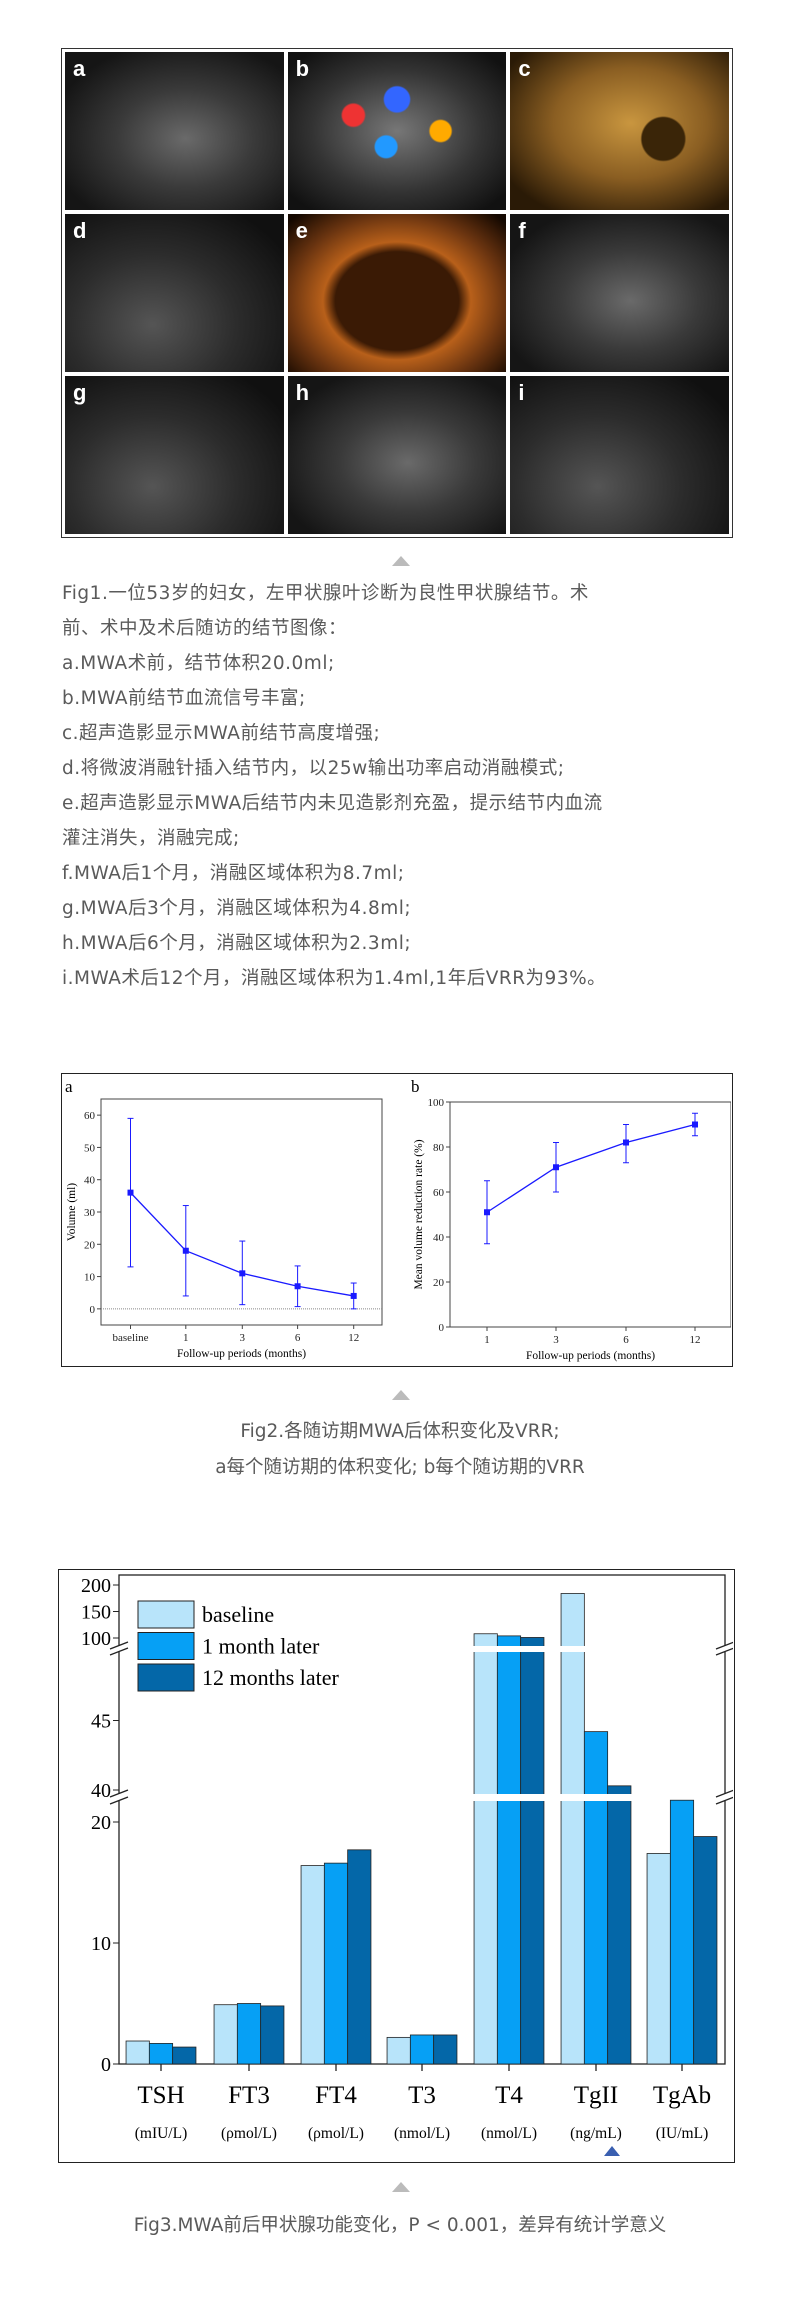 Image resolution: width=800 pixels, height=2297 pixels. I want to click on ultrasound-panel-b: b, so click(397, 131).